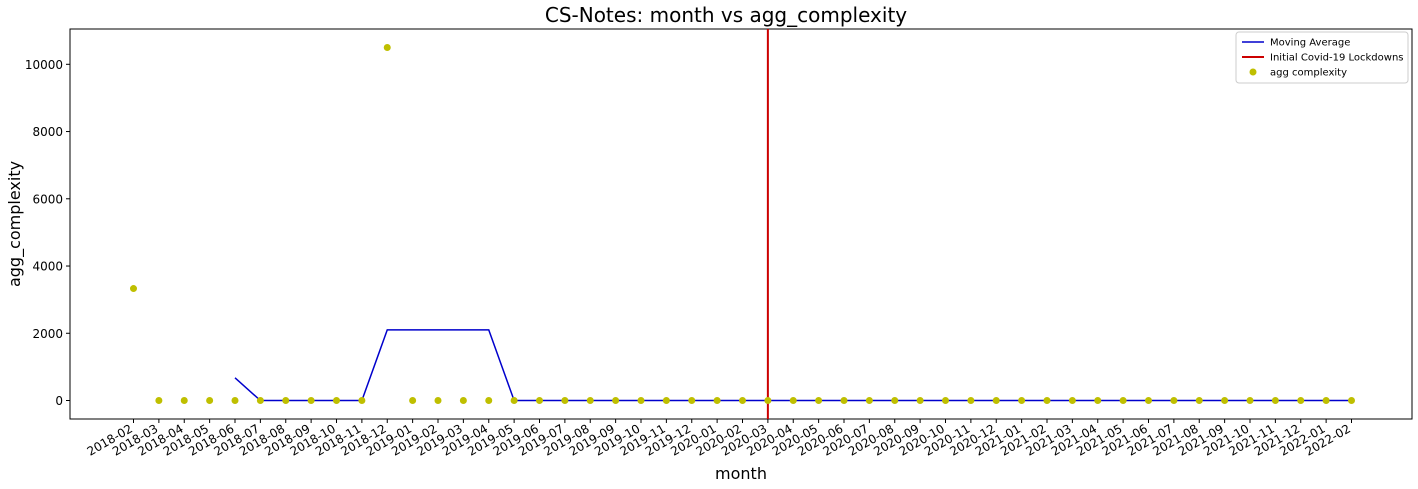 The image size is (1418, 489). I want to click on x-axis-label: month, so click(741, 473).